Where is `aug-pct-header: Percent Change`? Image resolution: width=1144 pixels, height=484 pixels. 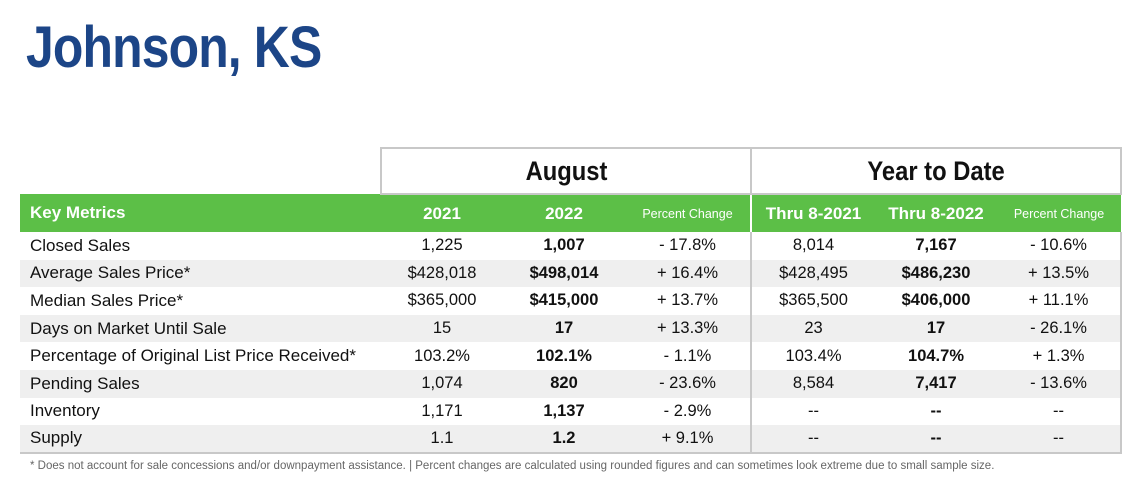 aug-pct-header: Percent Change is located at coordinates (687, 213).